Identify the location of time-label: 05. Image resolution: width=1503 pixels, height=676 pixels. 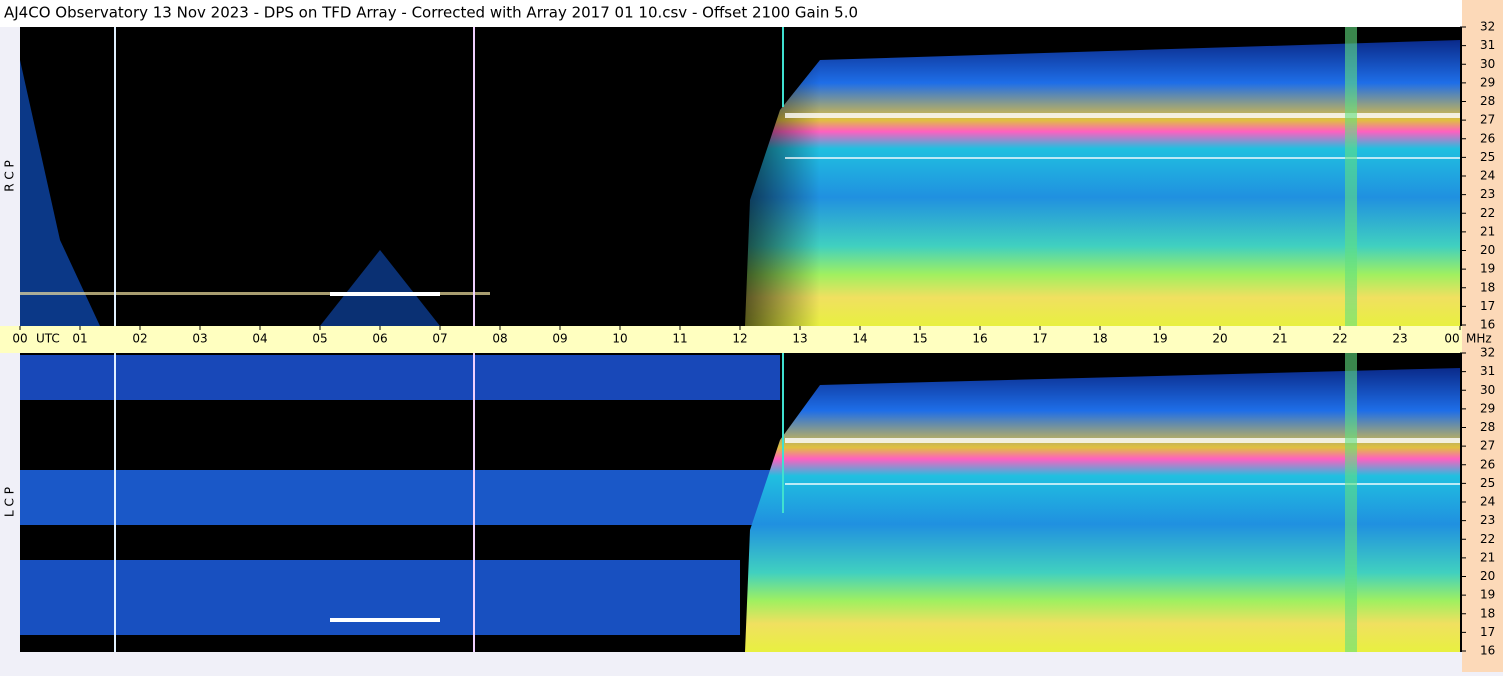
(319, 339).